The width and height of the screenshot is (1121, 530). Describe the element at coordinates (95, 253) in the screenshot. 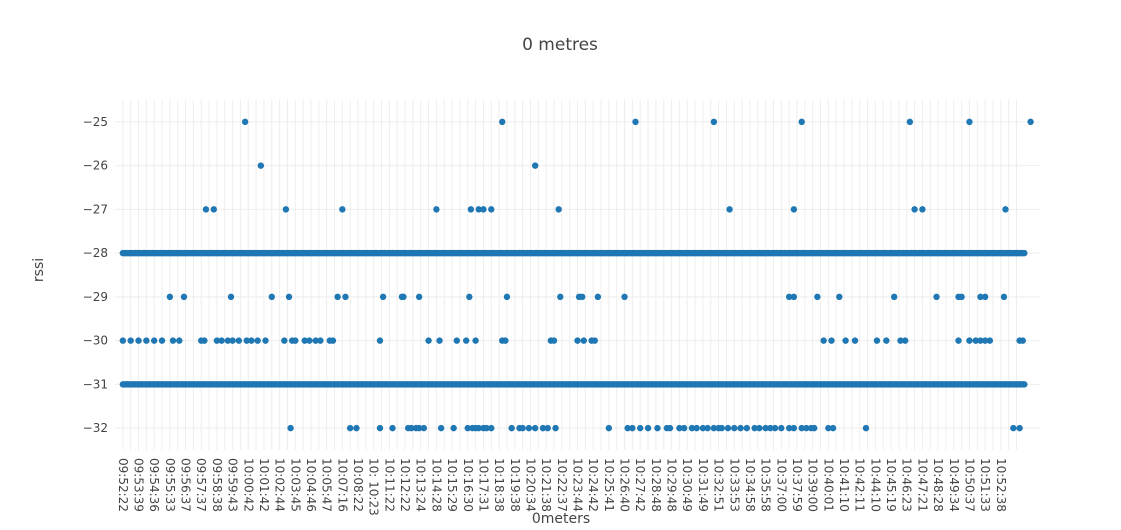

I see `y-tick-label: −28` at that location.